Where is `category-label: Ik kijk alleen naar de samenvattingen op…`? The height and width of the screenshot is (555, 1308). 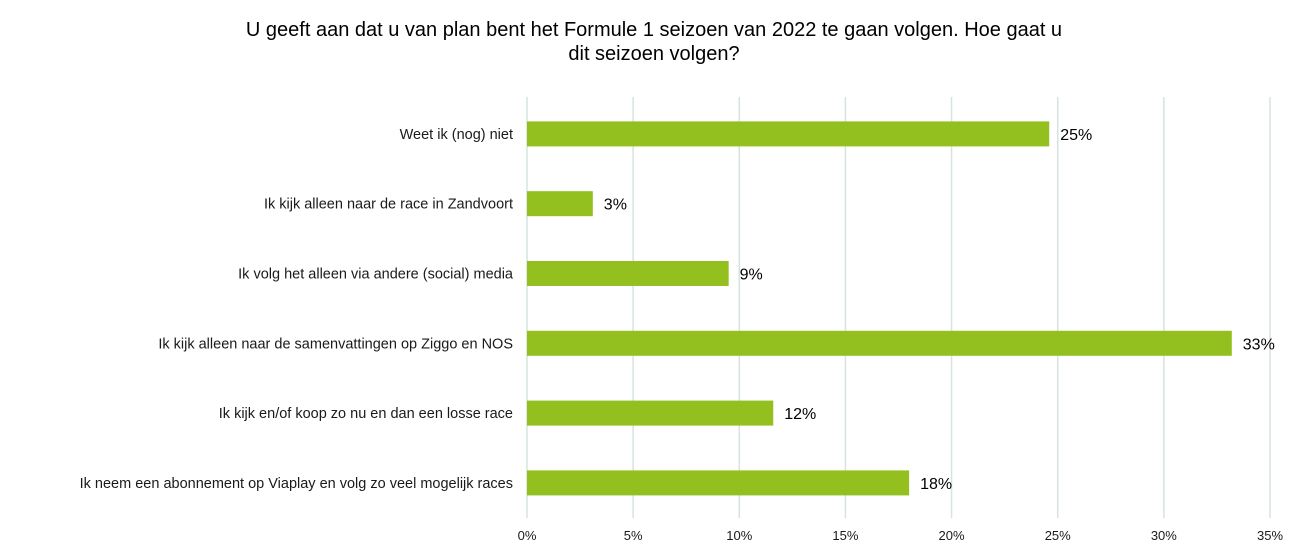
category-label: Ik kijk alleen naar de samenvattingen op… is located at coordinates (335, 344).